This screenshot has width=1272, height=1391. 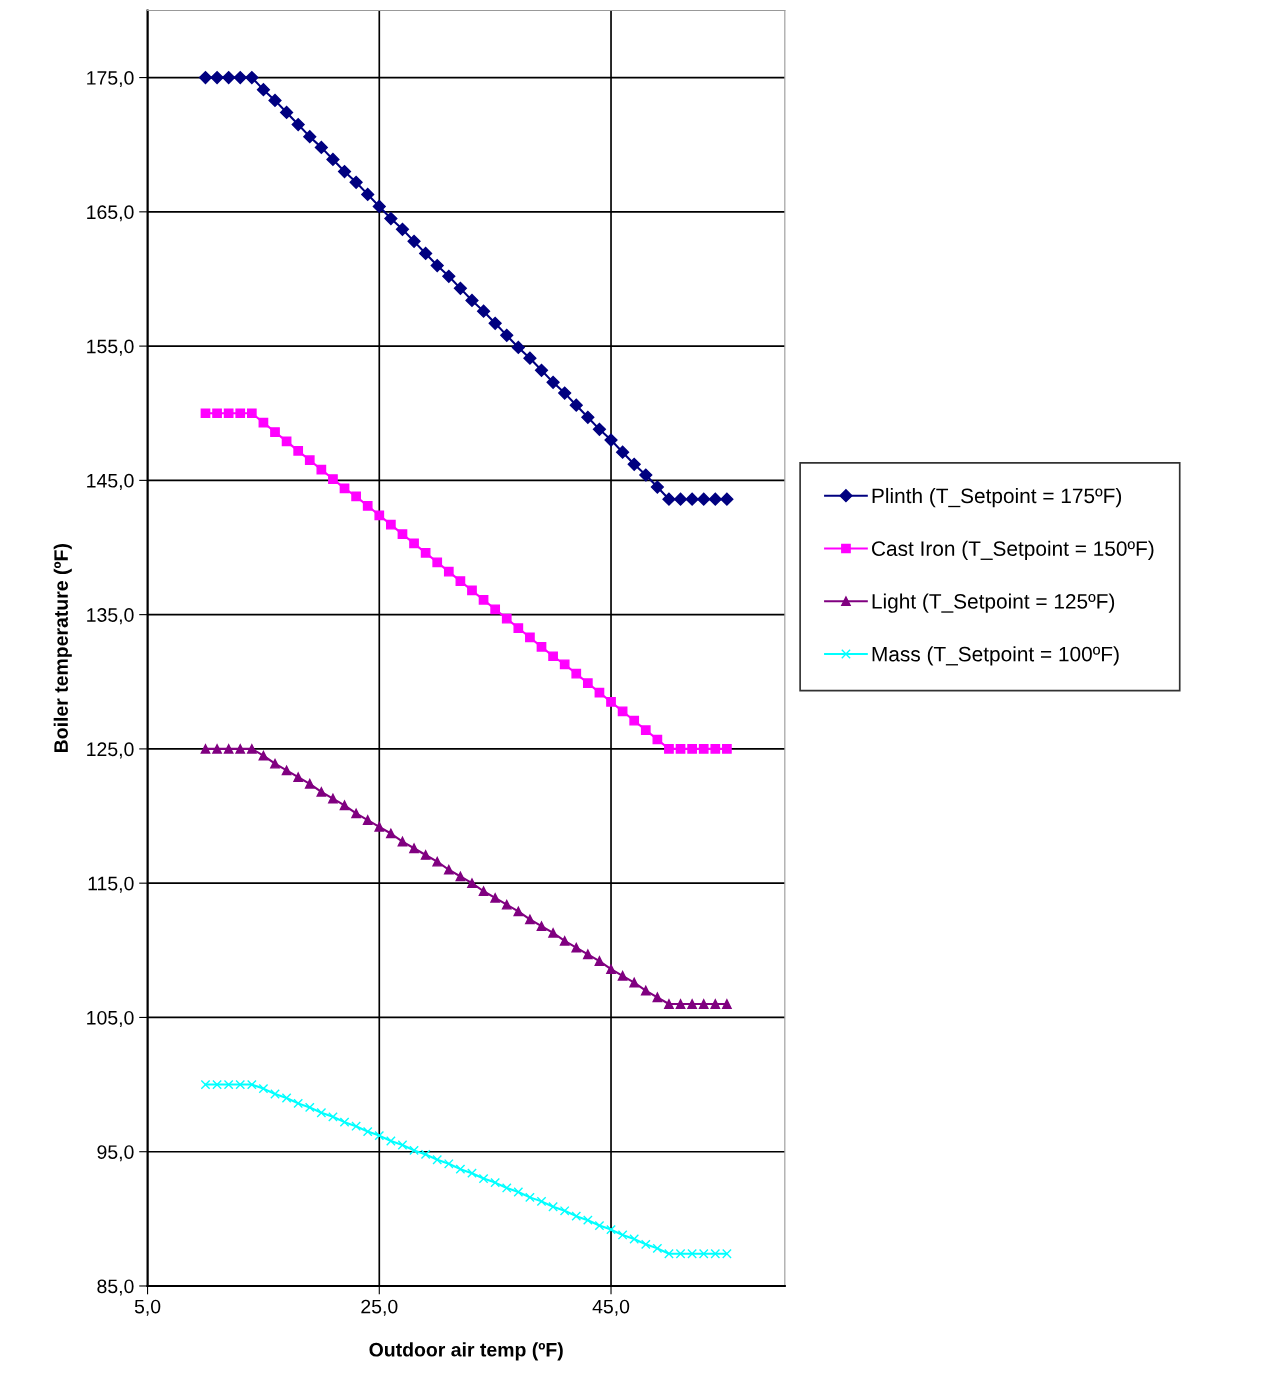 What do you see at coordinates (993, 603) in the screenshot?
I see `legend-label: Light (T_Setpoint = 125ºF)` at bounding box center [993, 603].